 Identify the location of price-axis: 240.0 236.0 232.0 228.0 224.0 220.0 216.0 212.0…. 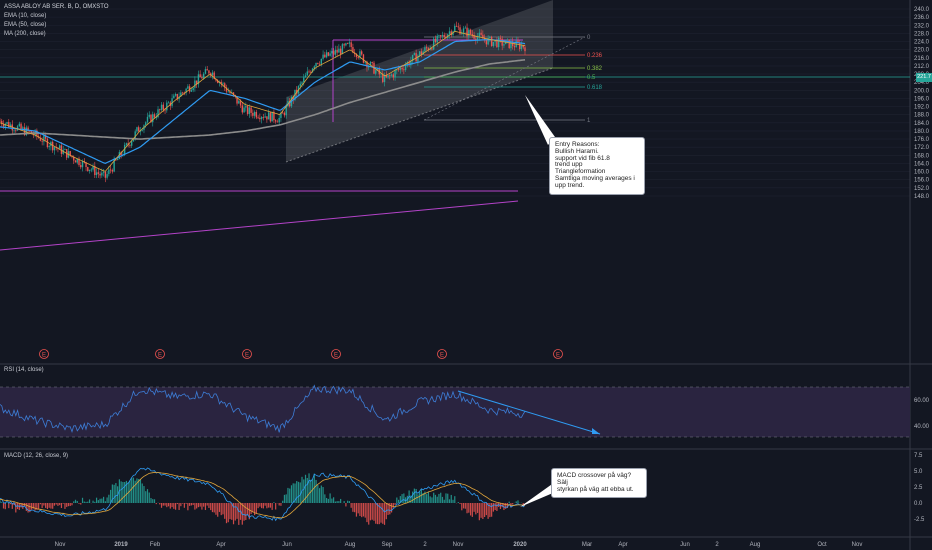
(922, 103).